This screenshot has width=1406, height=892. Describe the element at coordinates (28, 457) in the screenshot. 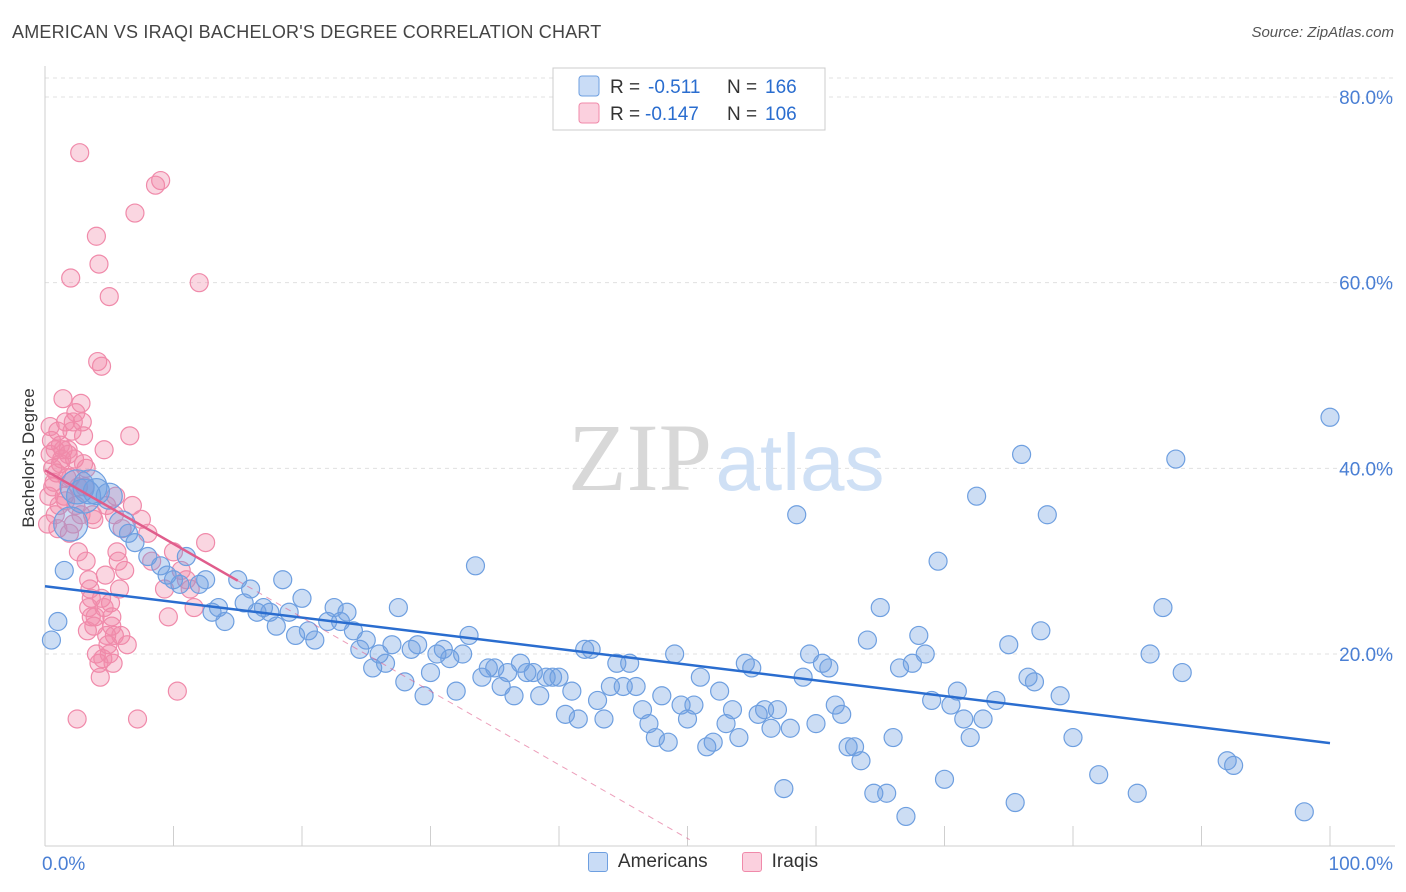

I see `y-axis-label: Bachelor's Degree` at that location.